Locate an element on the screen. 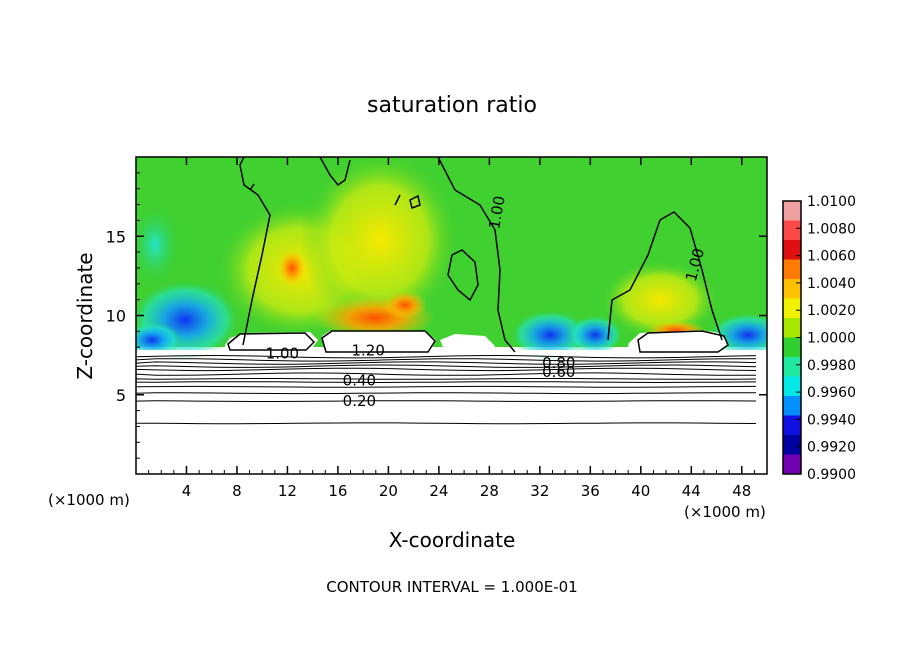 The height and width of the screenshot is (654, 904). colorbar-level-label: 0.9940 is located at coordinates (831, 420).